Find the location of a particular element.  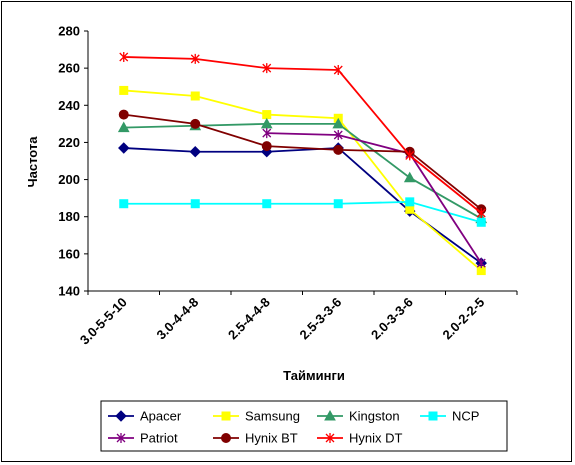

legend-item-apacer: Apacer is located at coordinates (145, 416).